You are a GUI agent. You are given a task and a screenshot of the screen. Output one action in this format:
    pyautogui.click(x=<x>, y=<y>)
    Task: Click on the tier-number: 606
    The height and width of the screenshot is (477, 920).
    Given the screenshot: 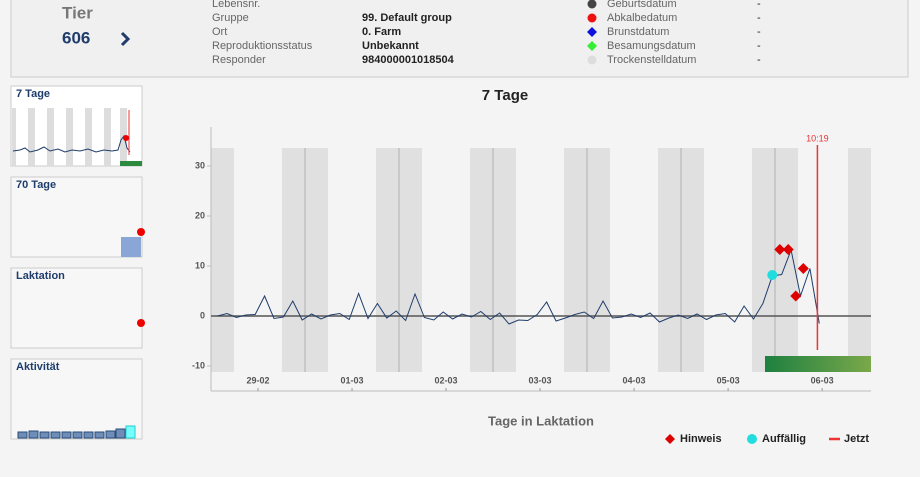 What is the action you would take?
    pyautogui.click(x=76, y=37)
    